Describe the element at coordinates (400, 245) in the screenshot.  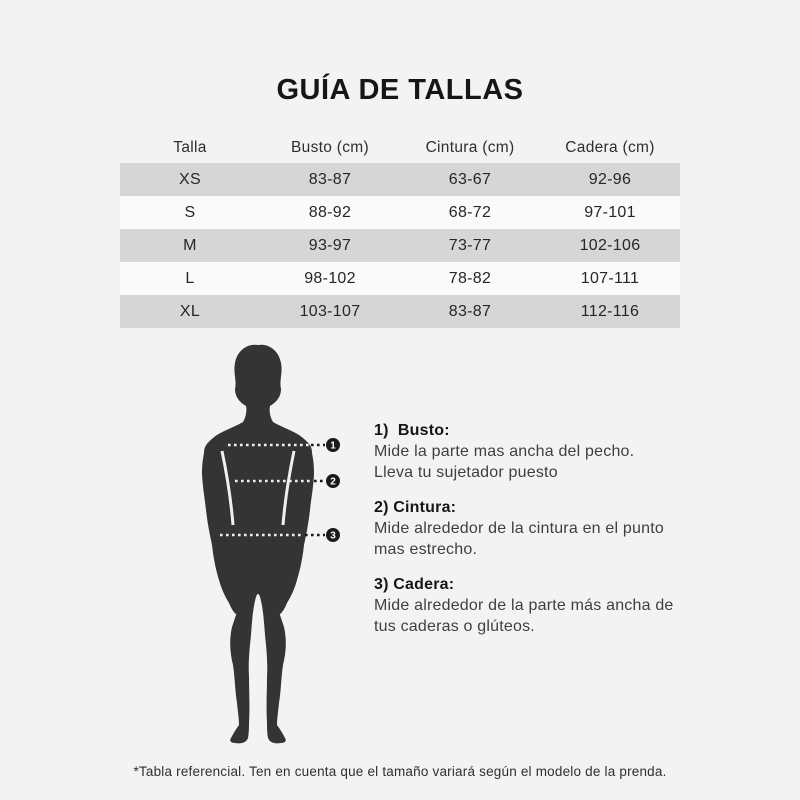
I see `table-row: M 93-97 73-77 102-106` at that location.